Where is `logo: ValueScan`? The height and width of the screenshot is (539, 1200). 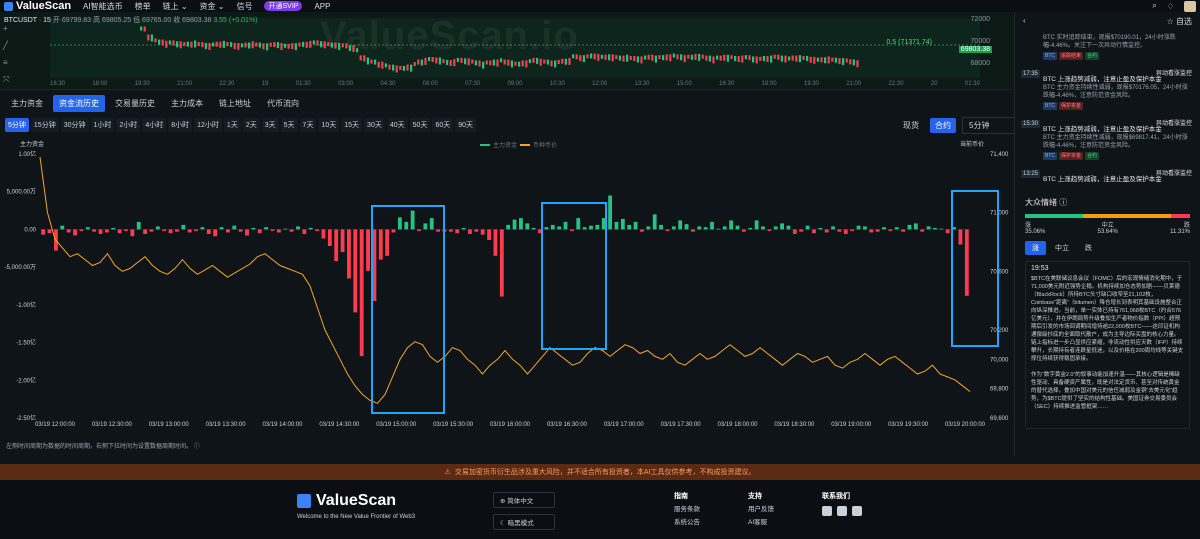 logo: ValueScan is located at coordinates (37, 6).